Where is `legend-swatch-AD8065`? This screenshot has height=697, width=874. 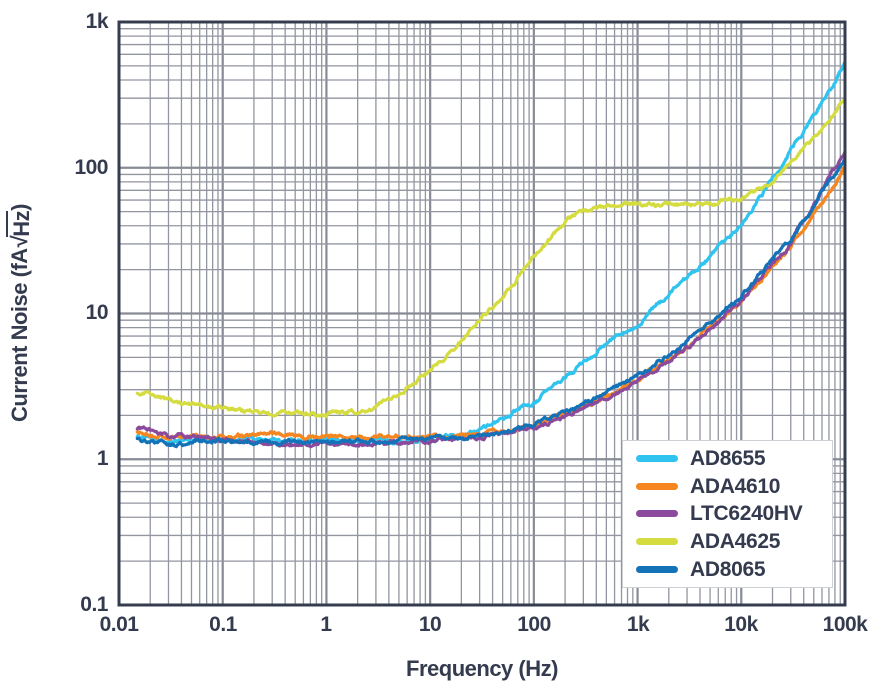
legend-swatch-AD8065 is located at coordinates (657, 570).